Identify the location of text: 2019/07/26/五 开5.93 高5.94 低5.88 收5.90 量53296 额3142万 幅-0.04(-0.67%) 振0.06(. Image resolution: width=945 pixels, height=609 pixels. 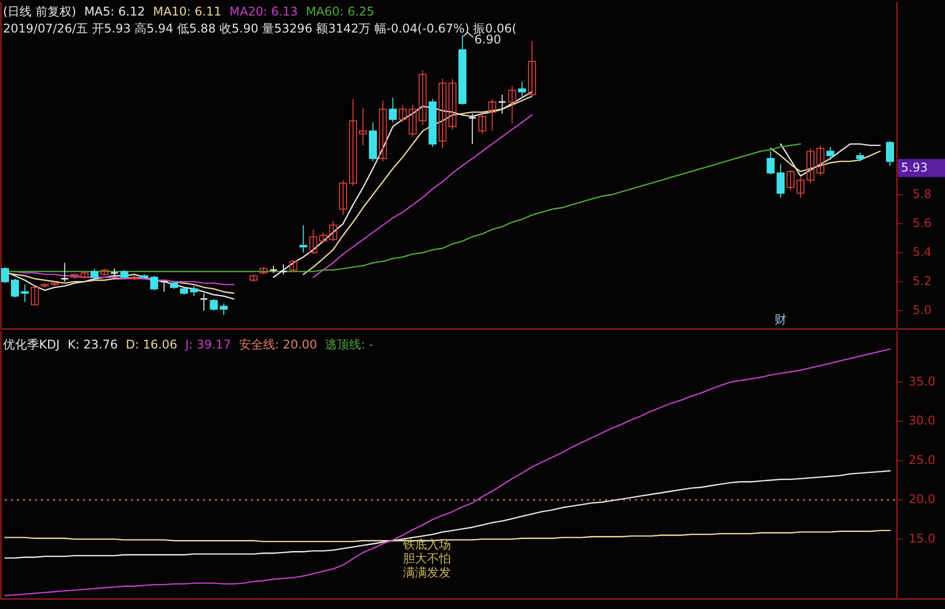
(260, 28).